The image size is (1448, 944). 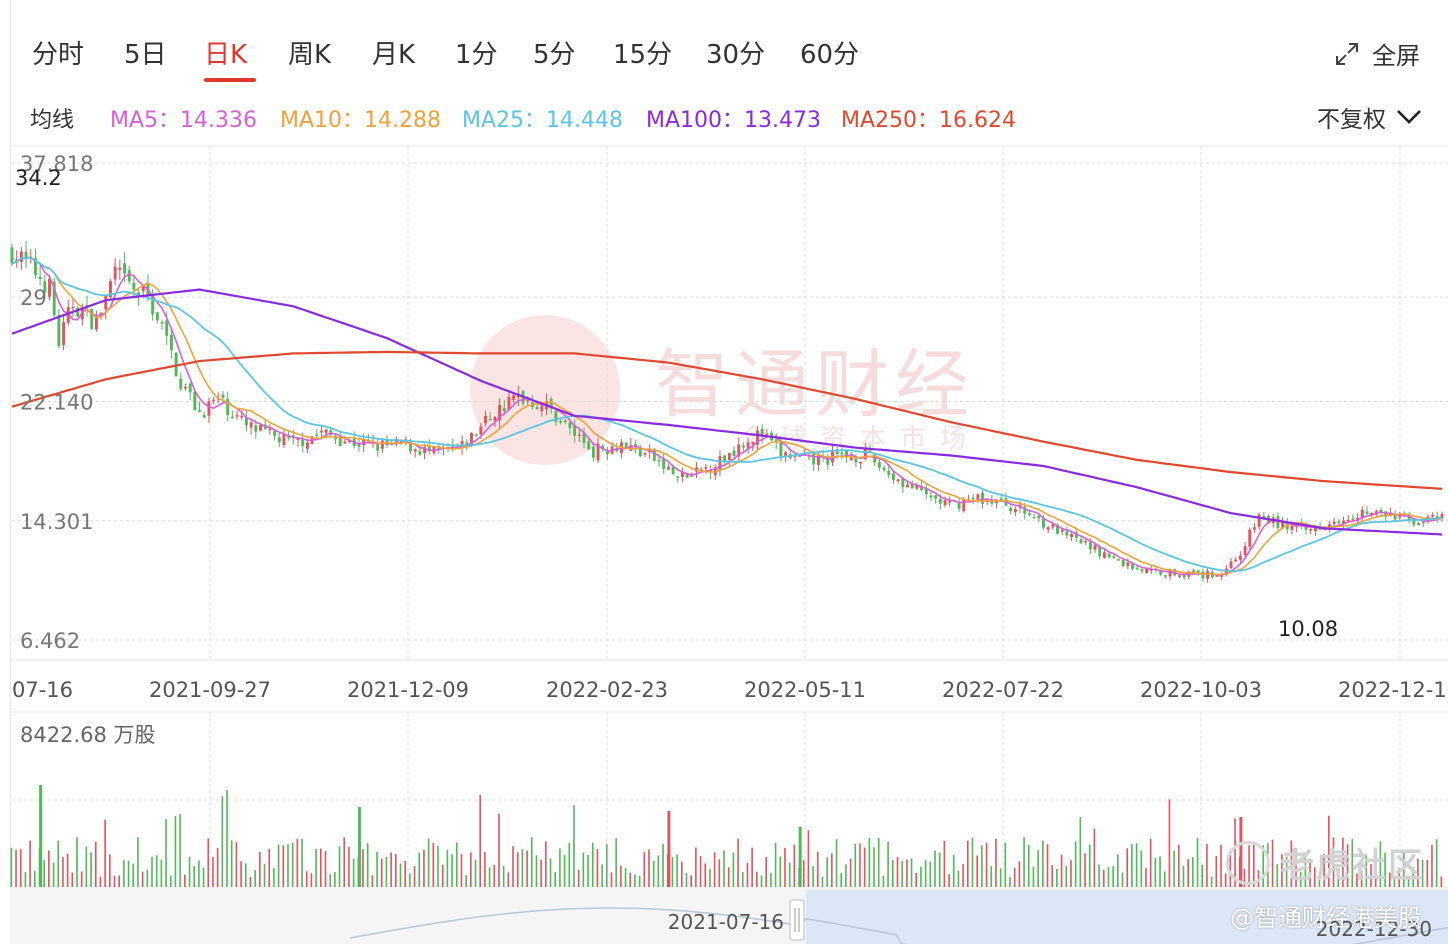 What do you see at coordinates (476, 55) in the screenshot?
I see `tab-1-min: 1分` at bounding box center [476, 55].